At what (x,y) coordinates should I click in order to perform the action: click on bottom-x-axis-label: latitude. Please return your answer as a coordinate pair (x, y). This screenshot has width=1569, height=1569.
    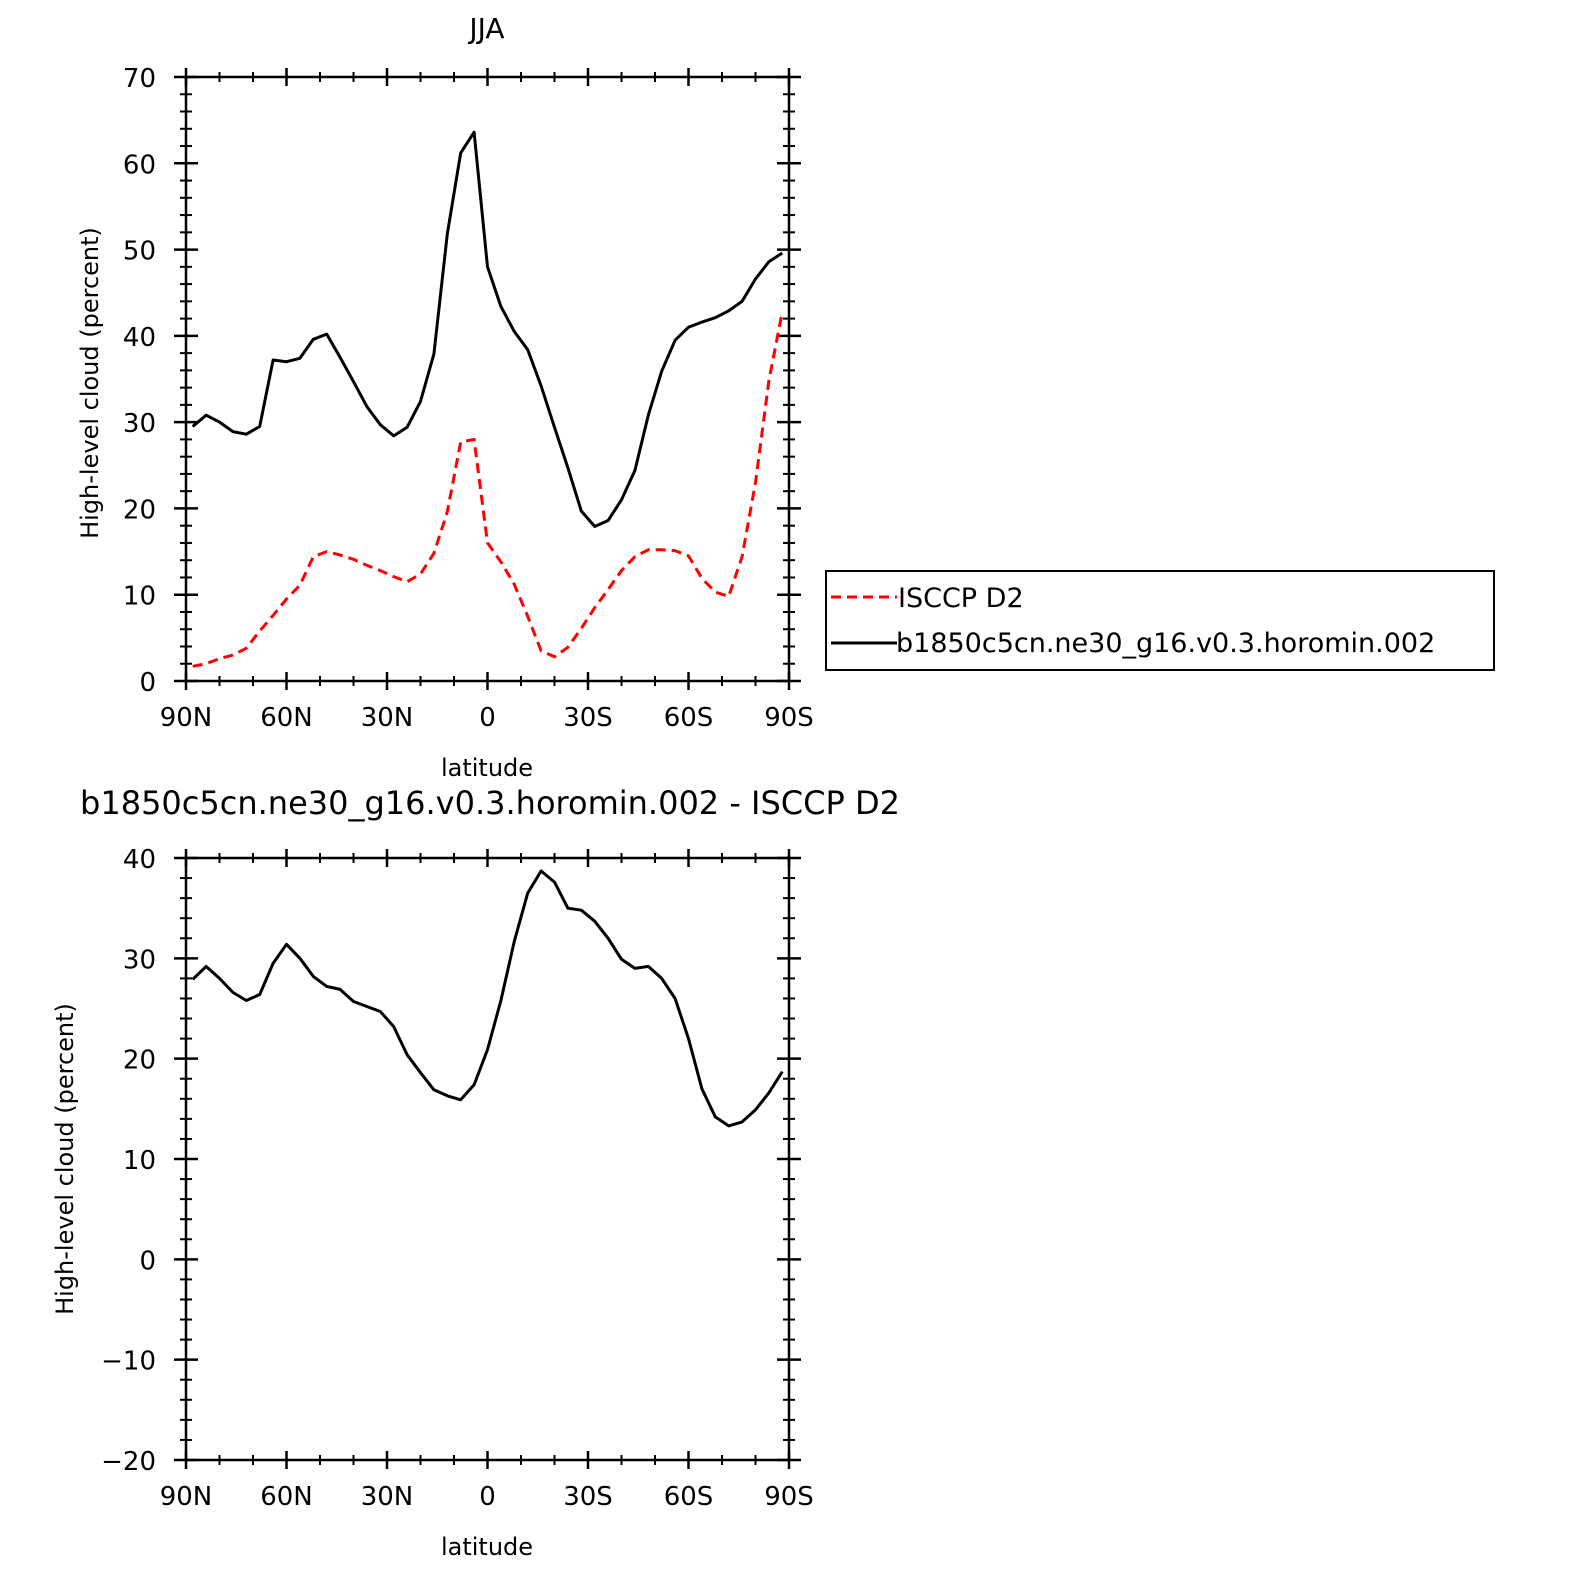
    Looking at the image, I should click on (487, 1547).